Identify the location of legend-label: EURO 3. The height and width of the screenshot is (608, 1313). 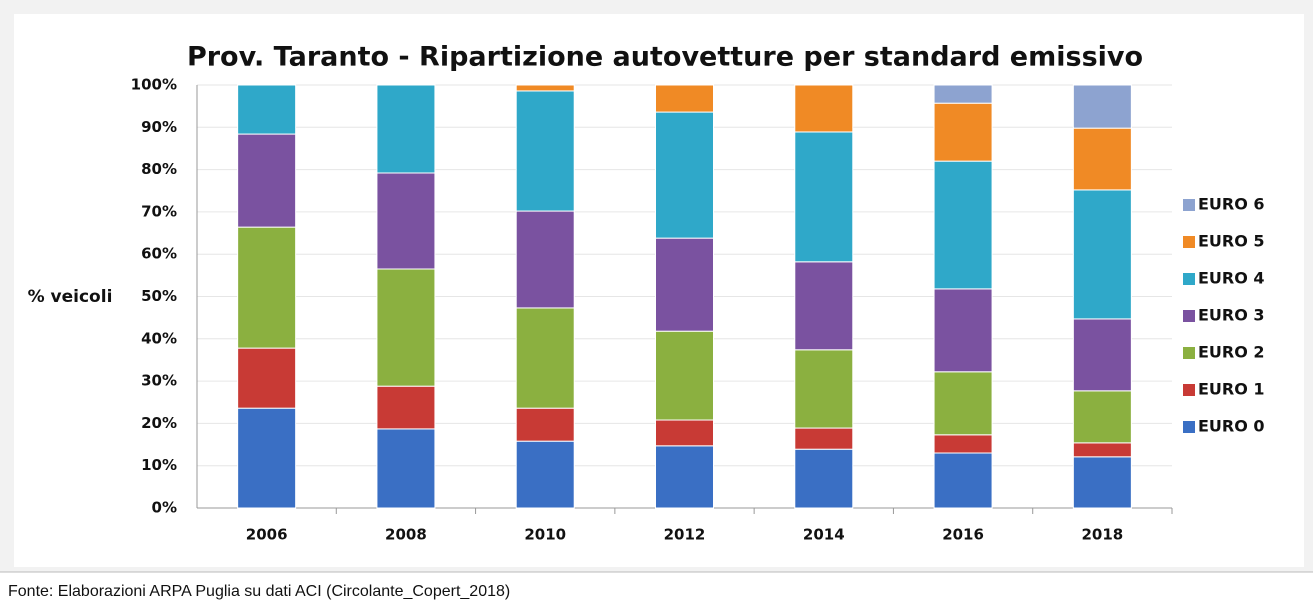
(1231, 315).